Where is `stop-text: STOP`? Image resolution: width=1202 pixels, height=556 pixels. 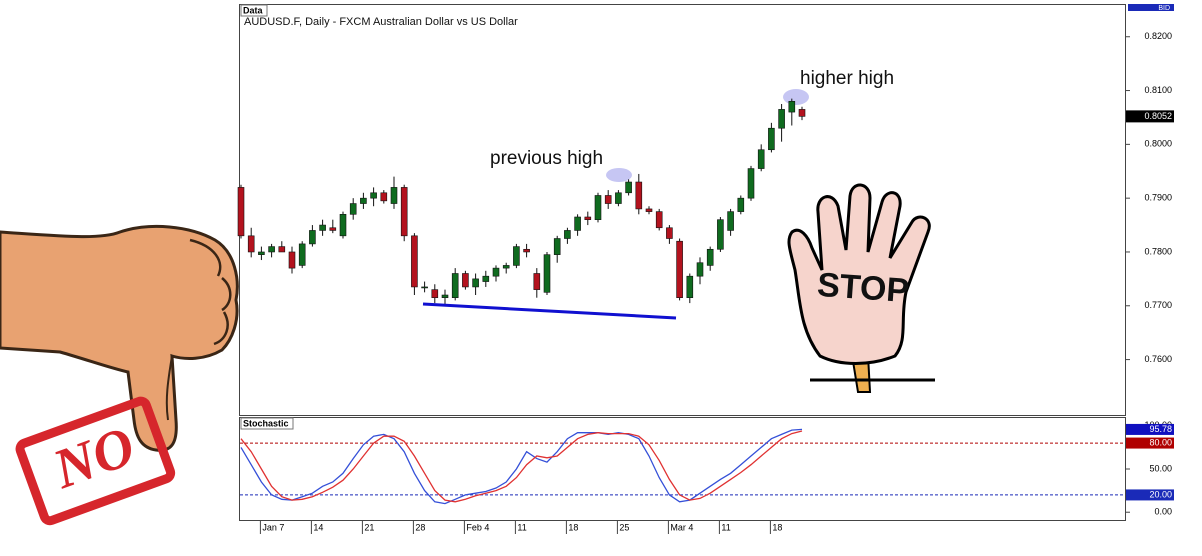 stop-text: STOP is located at coordinates (863, 288).